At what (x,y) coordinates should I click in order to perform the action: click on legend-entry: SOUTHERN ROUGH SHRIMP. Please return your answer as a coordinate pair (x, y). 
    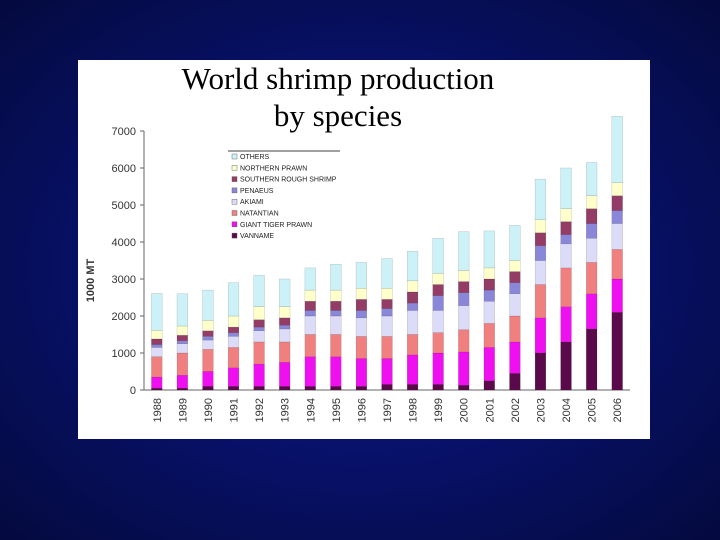
    Looking at the image, I should click on (288, 180).